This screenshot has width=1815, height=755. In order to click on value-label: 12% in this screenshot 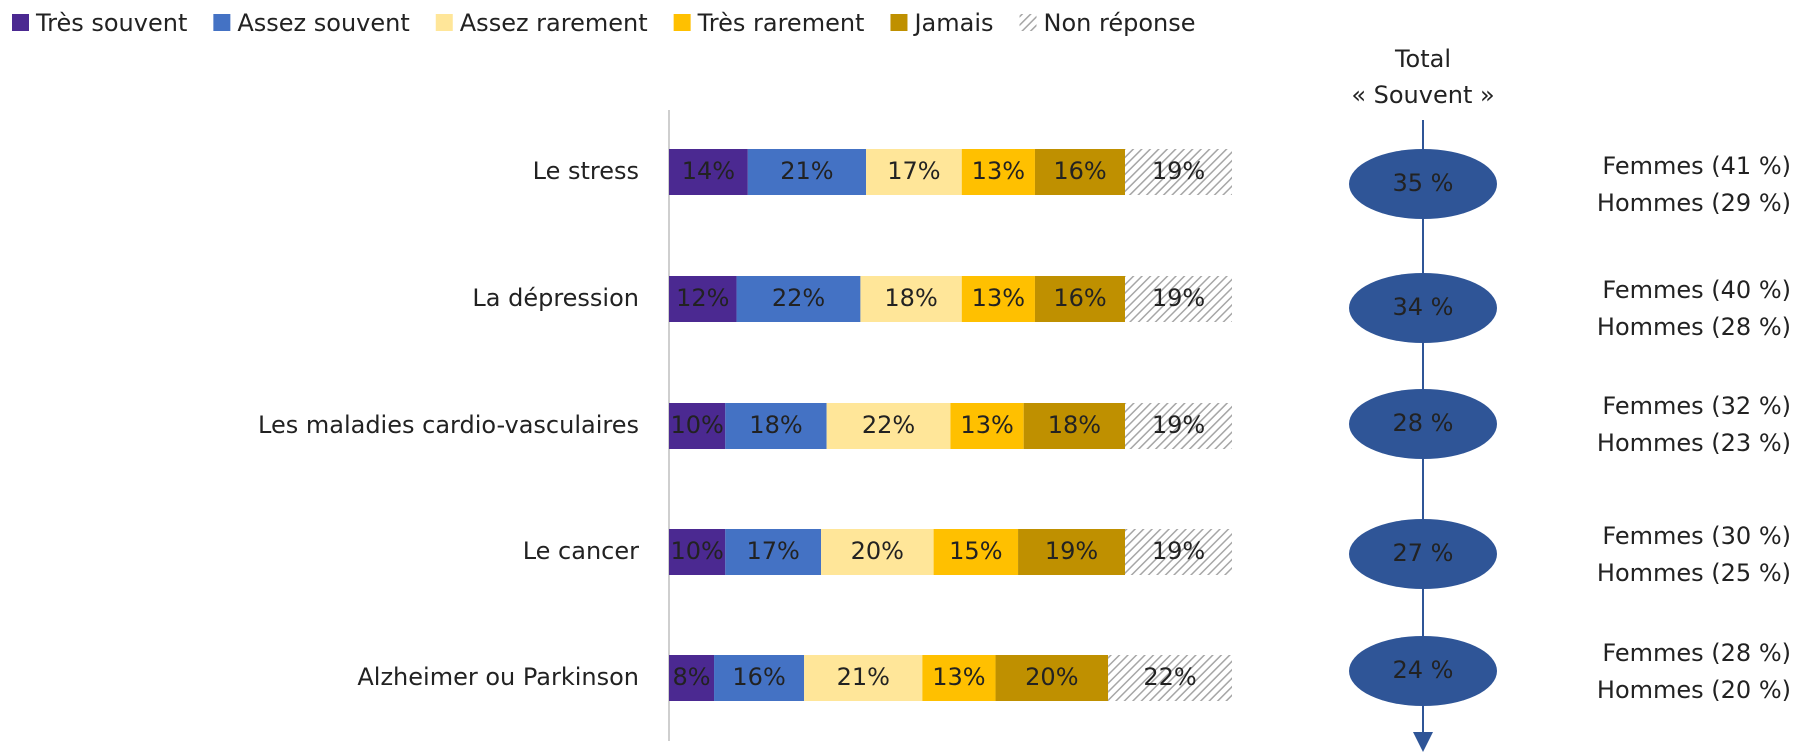, I will do `click(702, 298)`.